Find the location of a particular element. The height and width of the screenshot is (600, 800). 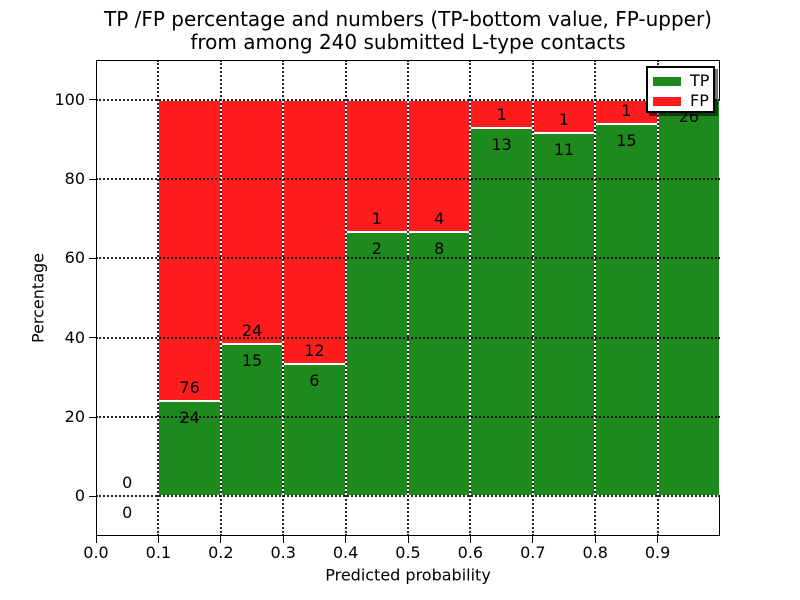

bar-label-tp: 13 is located at coordinates (501, 144).